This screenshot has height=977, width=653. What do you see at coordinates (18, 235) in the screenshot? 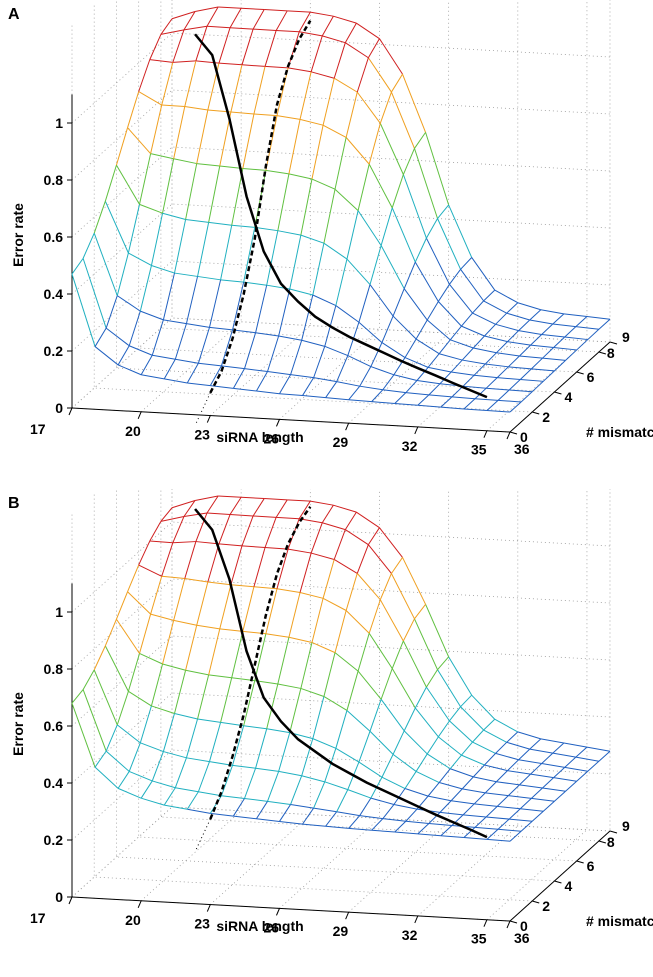
I see `z-axis-label: Error rate` at bounding box center [18, 235].